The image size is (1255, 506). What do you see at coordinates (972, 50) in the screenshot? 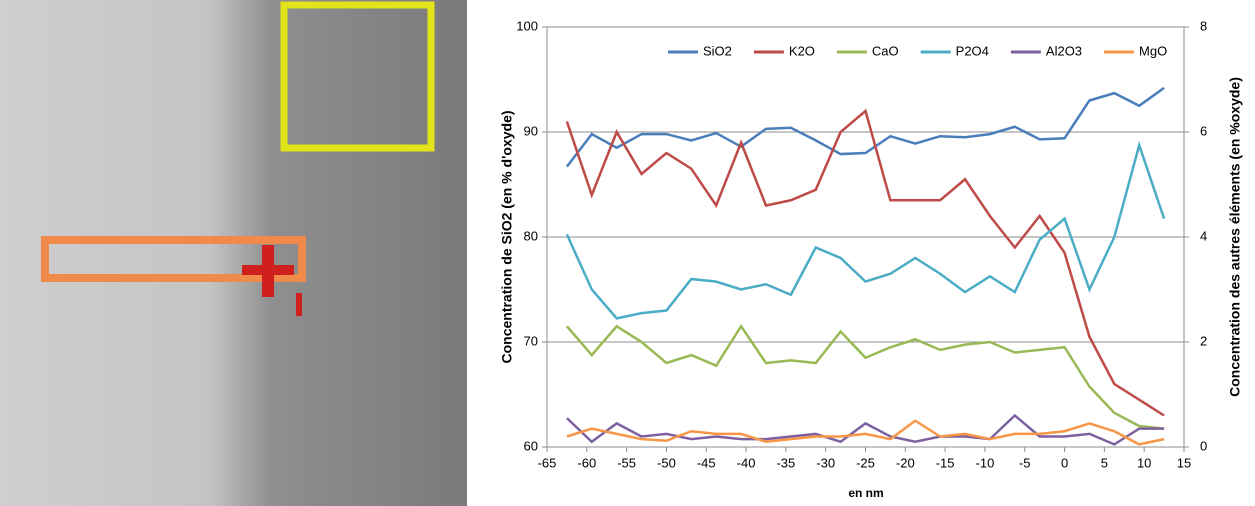
I see `legend-label: P2O4` at bounding box center [972, 50].